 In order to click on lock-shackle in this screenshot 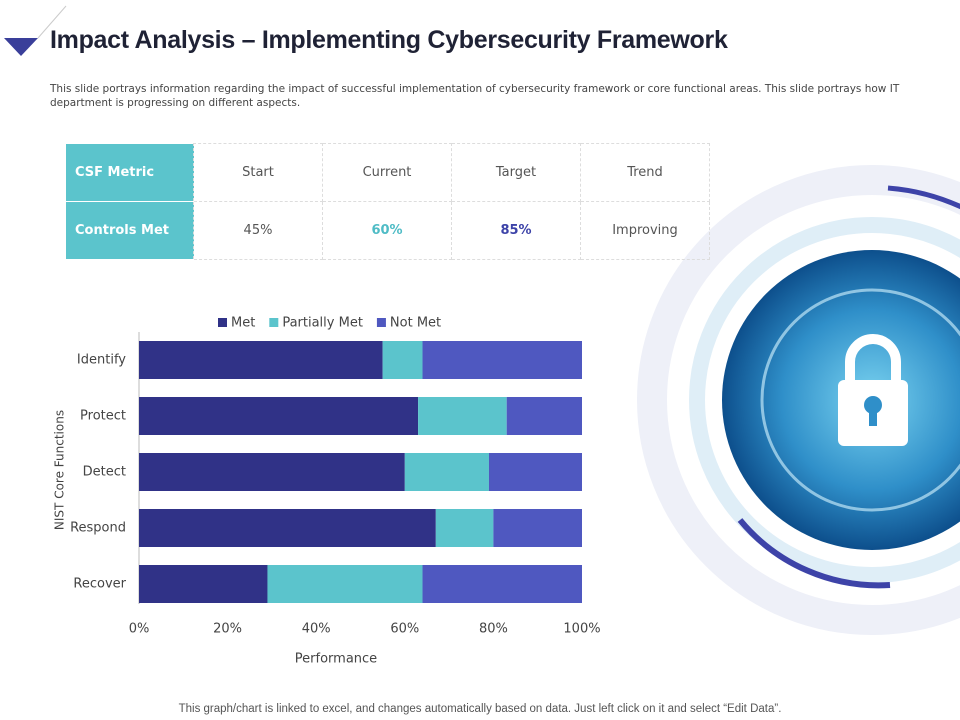, I will do `click(873, 357)`.